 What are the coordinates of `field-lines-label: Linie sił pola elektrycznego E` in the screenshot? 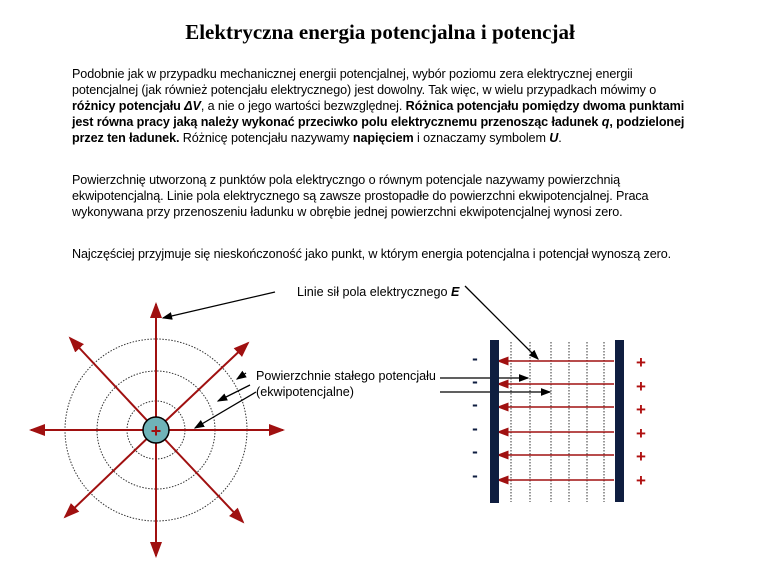 It's located at (378, 292).